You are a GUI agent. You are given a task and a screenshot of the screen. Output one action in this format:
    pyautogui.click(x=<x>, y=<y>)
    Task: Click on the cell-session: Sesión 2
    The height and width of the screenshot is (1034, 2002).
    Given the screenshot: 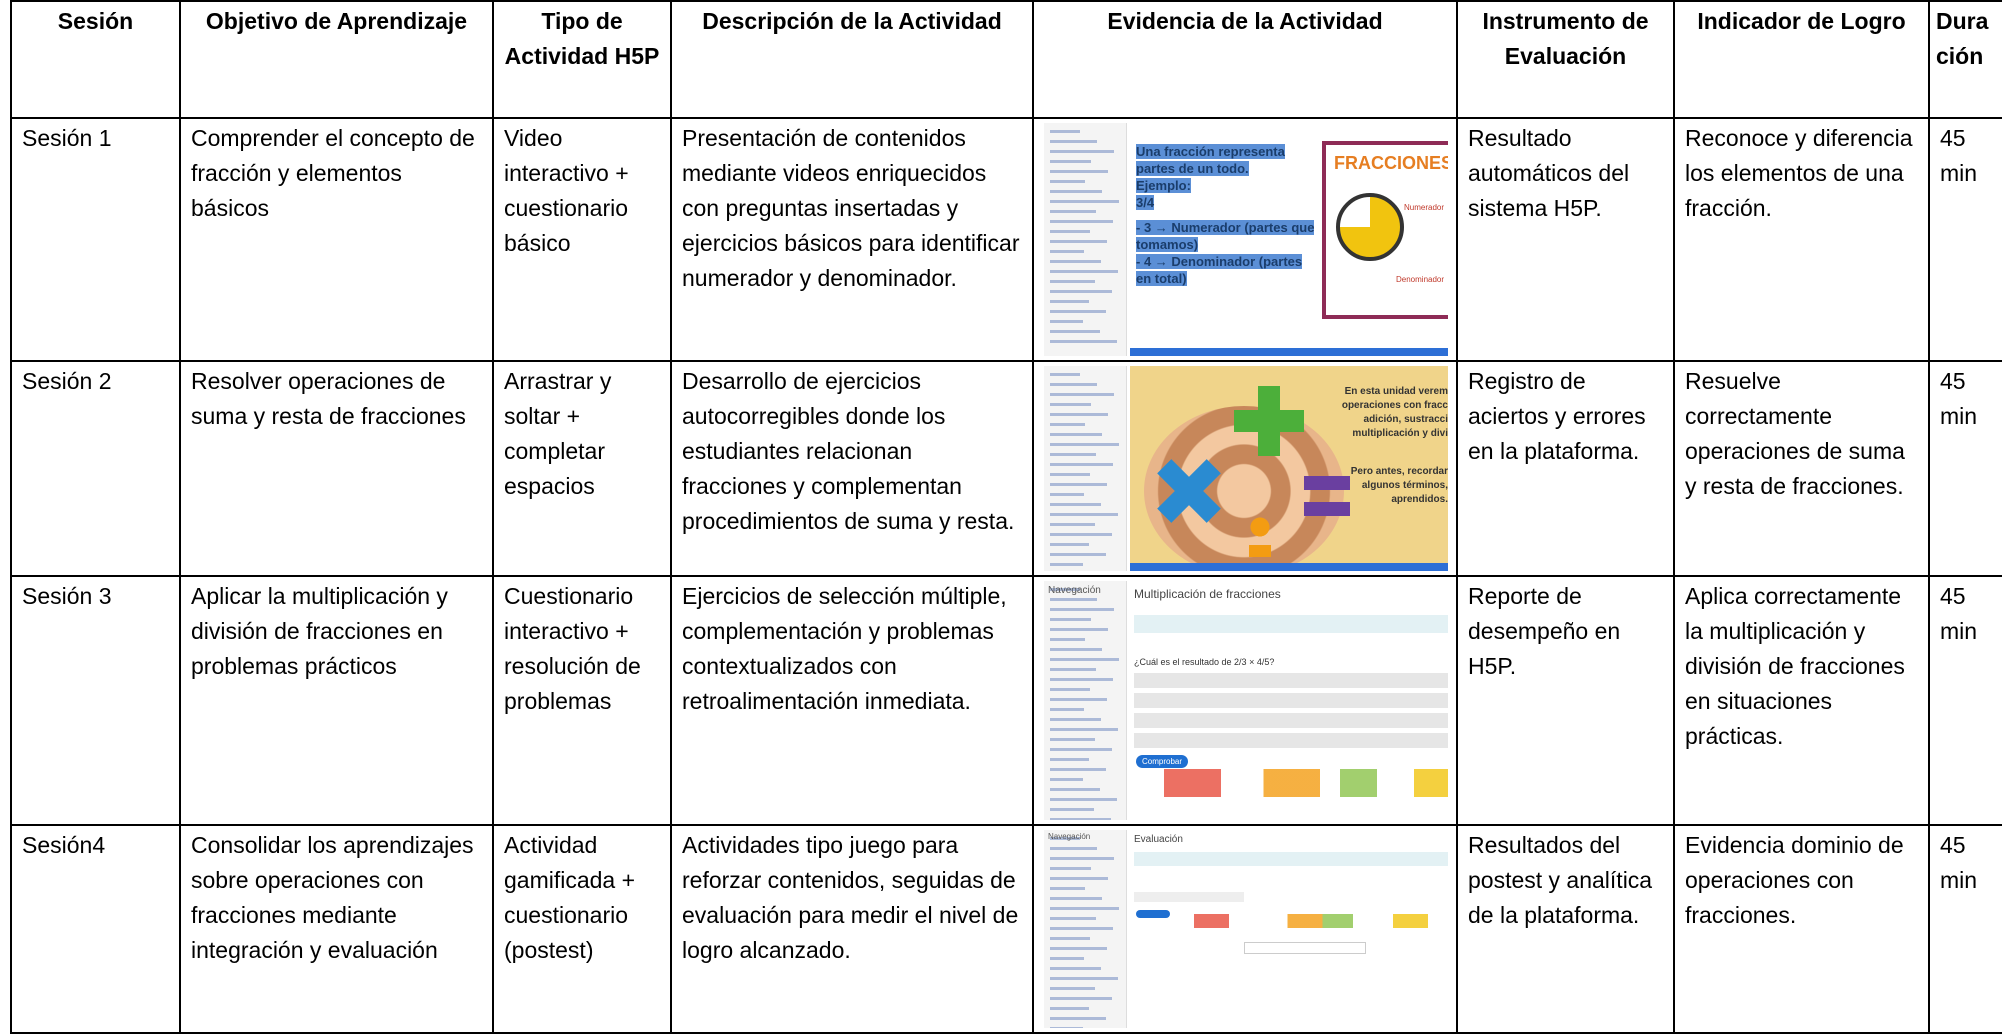 What is the action you would take?
    pyautogui.click(x=95, y=468)
    